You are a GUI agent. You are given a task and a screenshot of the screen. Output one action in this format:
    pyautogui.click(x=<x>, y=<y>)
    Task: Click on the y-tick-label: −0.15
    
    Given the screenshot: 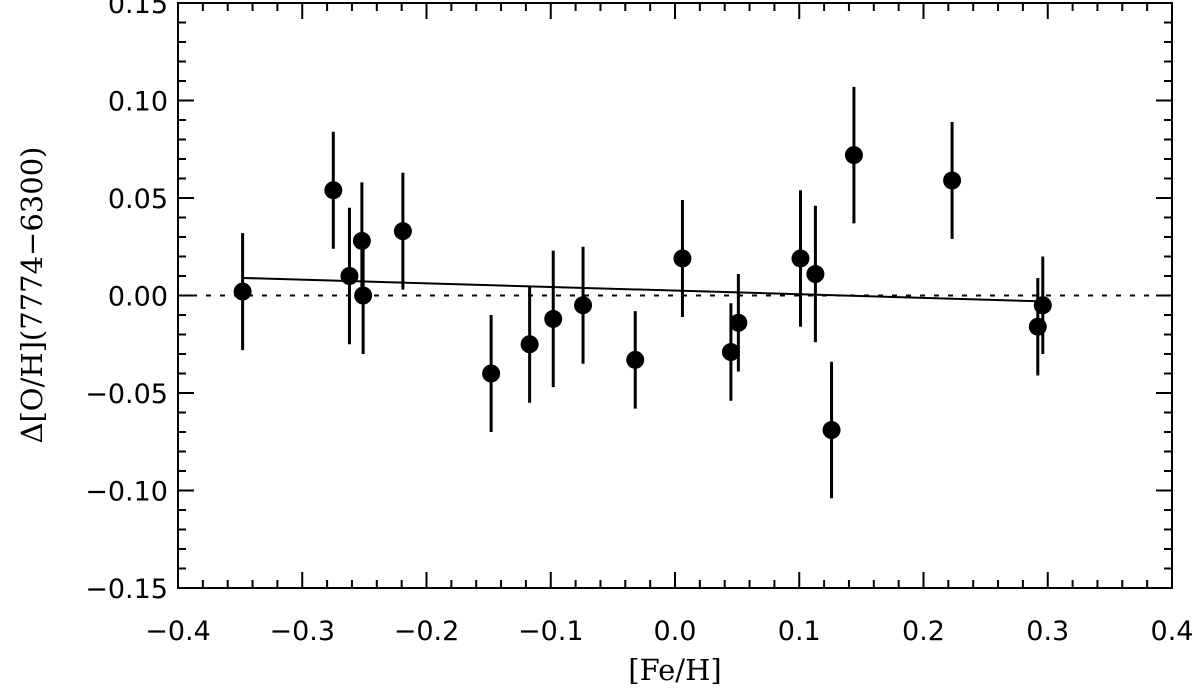 What is the action you would take?
    pyautogui.click(x=126, y=589)
    